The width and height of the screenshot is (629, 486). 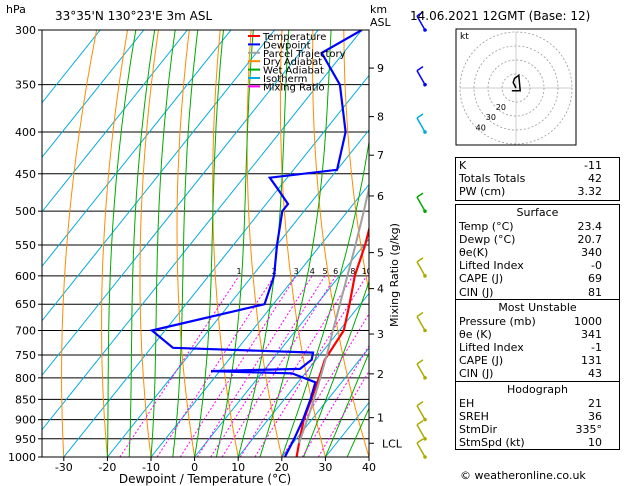 What do you see at coordinates (292, 62) in the screenshot?
I see `legend-label: Dry Adiabat` at bounding box center [292, 62].